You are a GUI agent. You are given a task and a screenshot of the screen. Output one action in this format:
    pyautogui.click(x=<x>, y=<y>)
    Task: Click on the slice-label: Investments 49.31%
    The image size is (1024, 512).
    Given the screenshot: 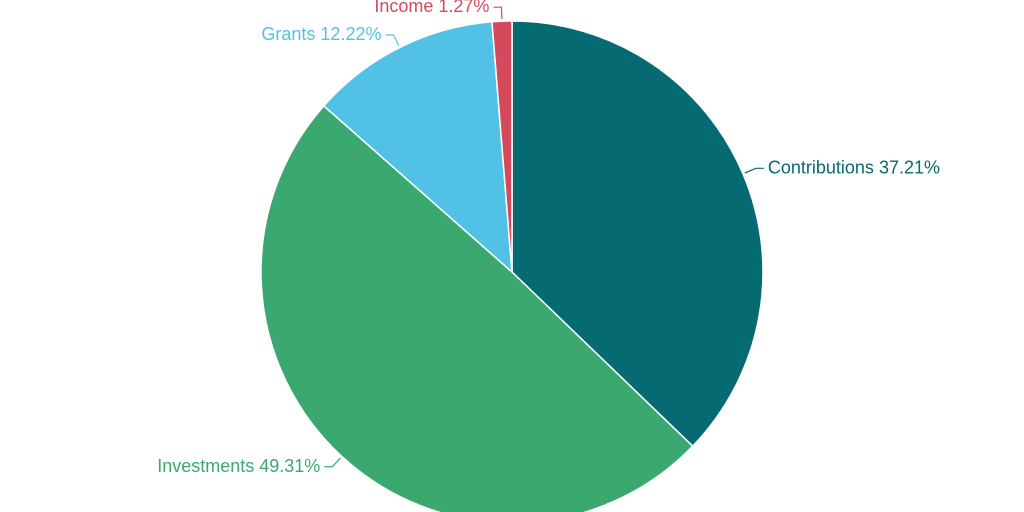 What is the action you would take?
    pyautogui.click(x=238, y=466)
    